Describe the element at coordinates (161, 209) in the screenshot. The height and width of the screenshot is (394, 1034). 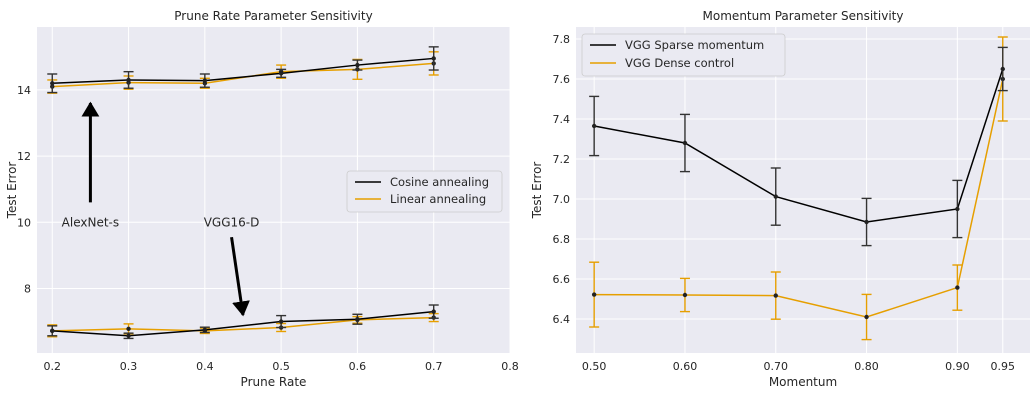
I see `annotations: AlexNet-s VGG16-D` at that location.